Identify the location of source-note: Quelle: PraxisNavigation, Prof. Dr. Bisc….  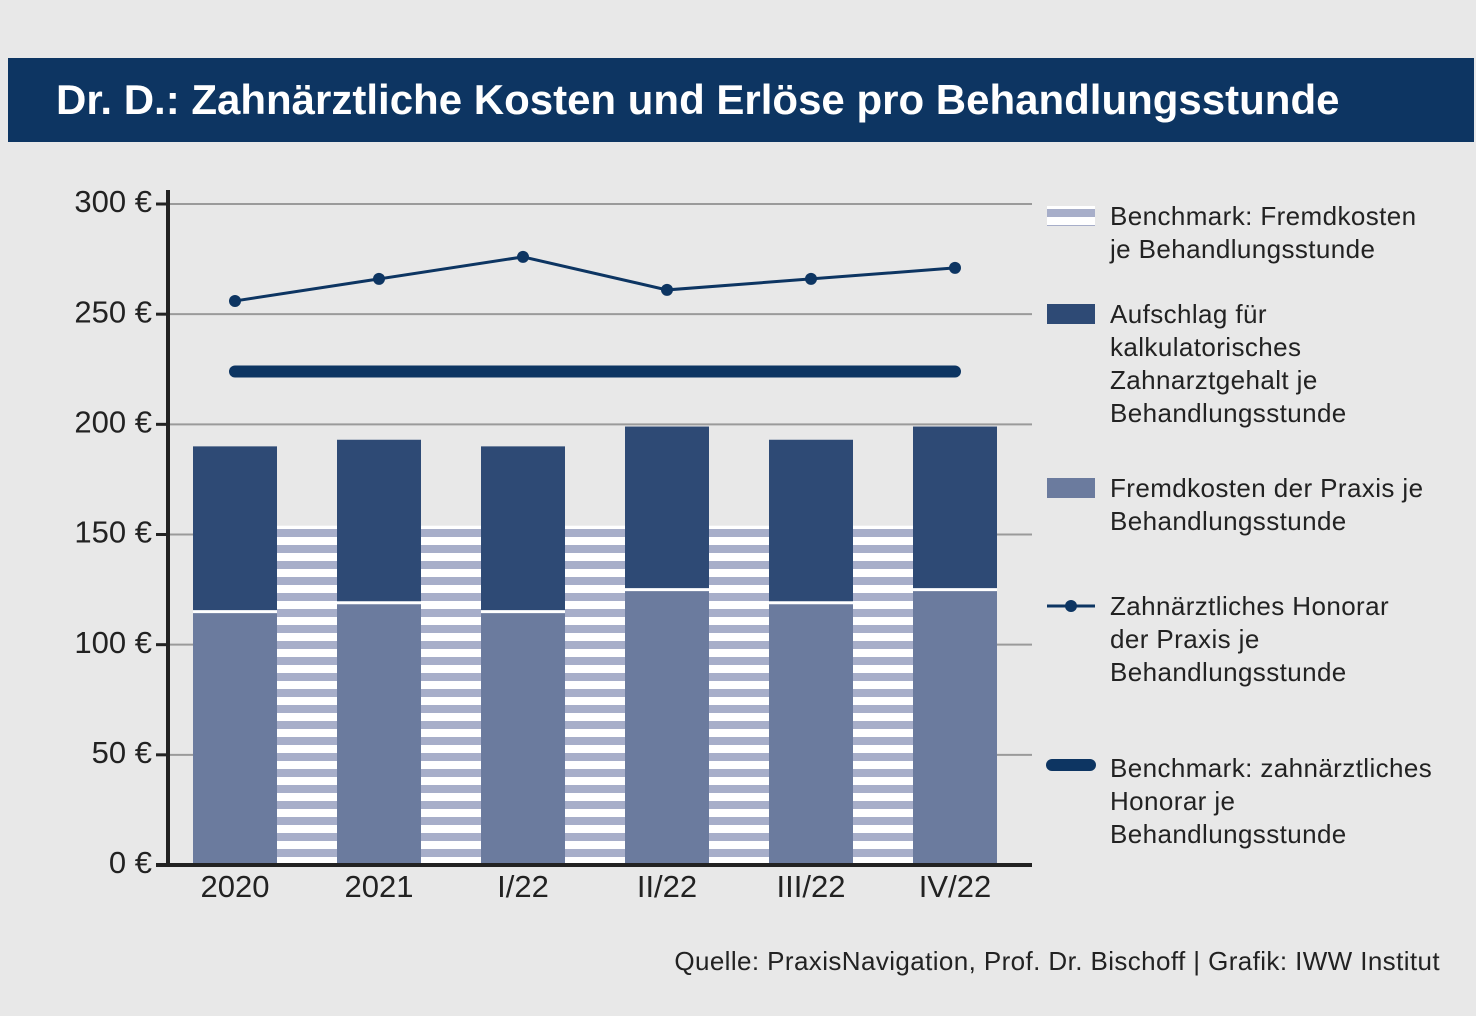
(1057, 961).